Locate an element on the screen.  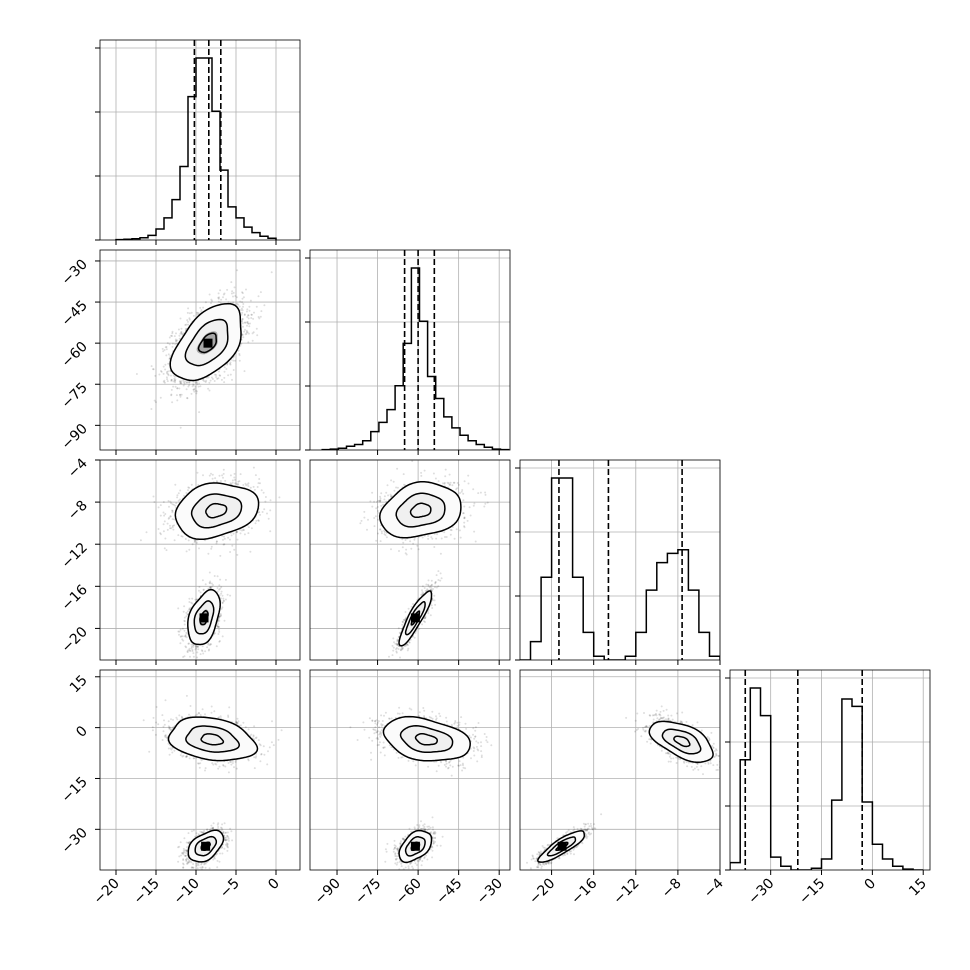
y-tick-label: −45 is located at coordinates (75, 314).